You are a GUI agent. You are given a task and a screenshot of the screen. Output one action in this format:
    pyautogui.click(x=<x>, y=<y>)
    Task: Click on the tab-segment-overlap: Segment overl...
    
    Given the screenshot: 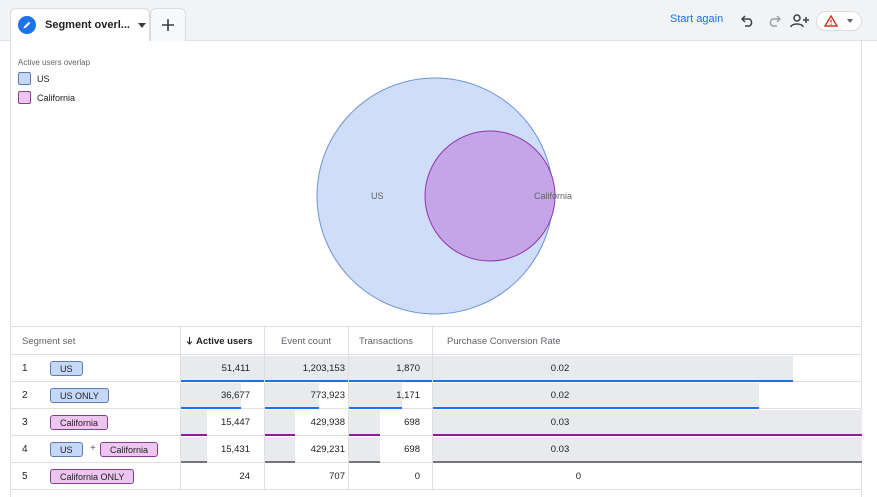 What is the action you would take?
    pyautogui.click(x=80, y=24)
    